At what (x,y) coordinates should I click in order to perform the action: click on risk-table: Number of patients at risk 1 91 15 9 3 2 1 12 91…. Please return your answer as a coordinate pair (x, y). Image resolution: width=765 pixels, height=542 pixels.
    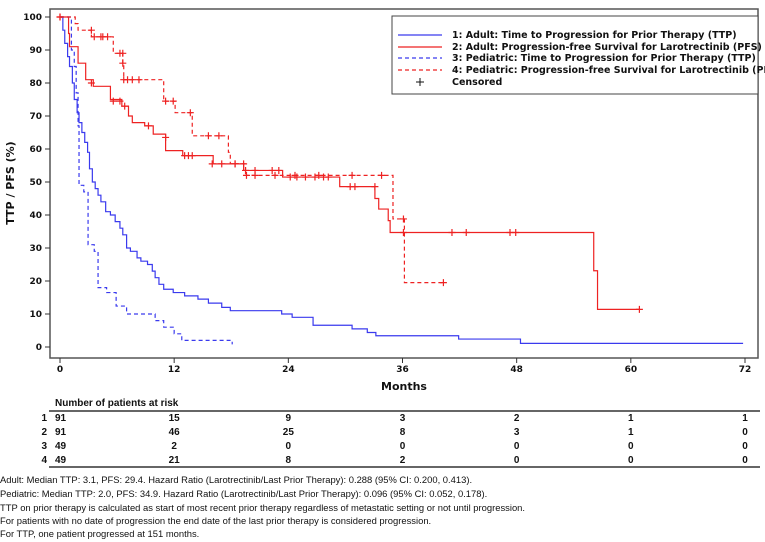
    Looking at the image, I should click on (400, 433).